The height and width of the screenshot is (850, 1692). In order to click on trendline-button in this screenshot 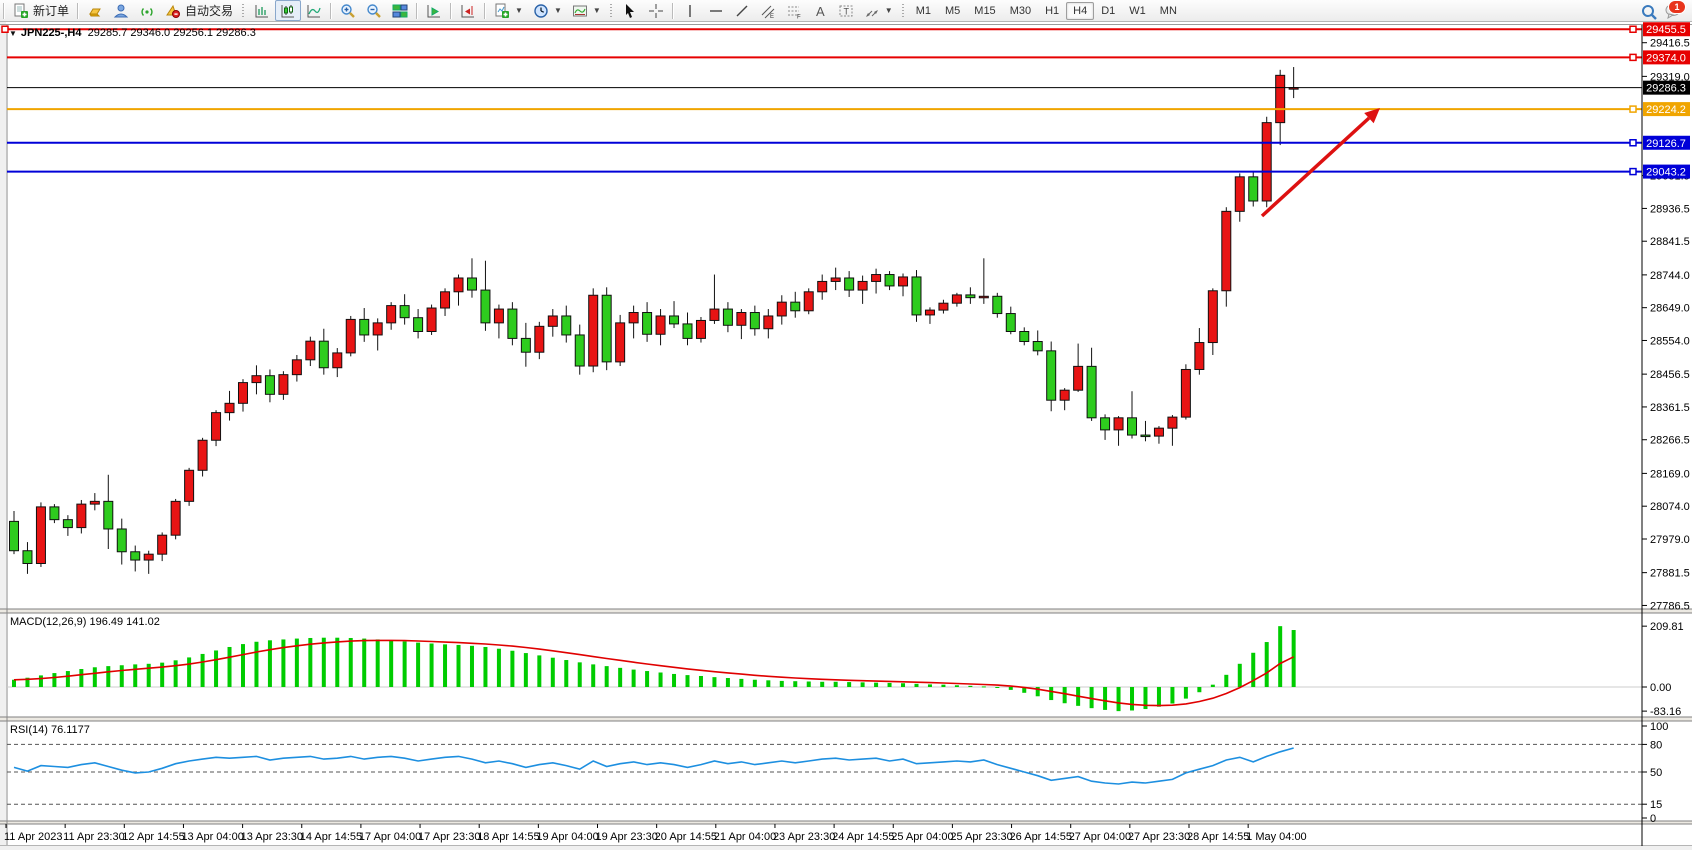, I will do `click(742, 10)`.